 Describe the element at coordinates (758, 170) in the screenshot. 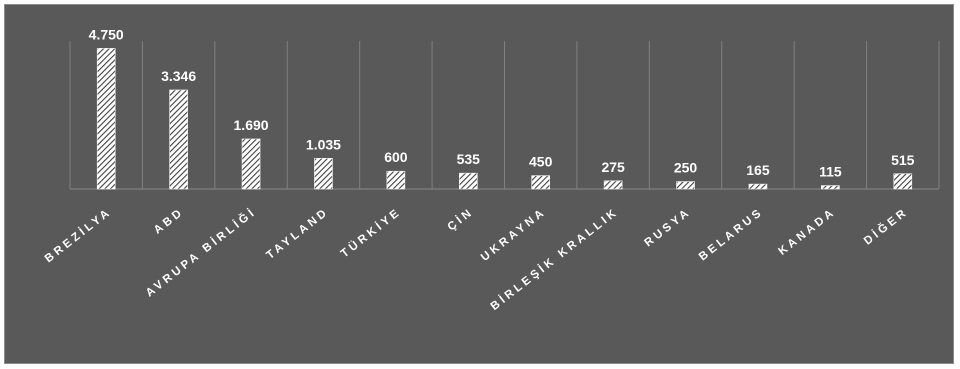

I see `data-label: 165` at that location.